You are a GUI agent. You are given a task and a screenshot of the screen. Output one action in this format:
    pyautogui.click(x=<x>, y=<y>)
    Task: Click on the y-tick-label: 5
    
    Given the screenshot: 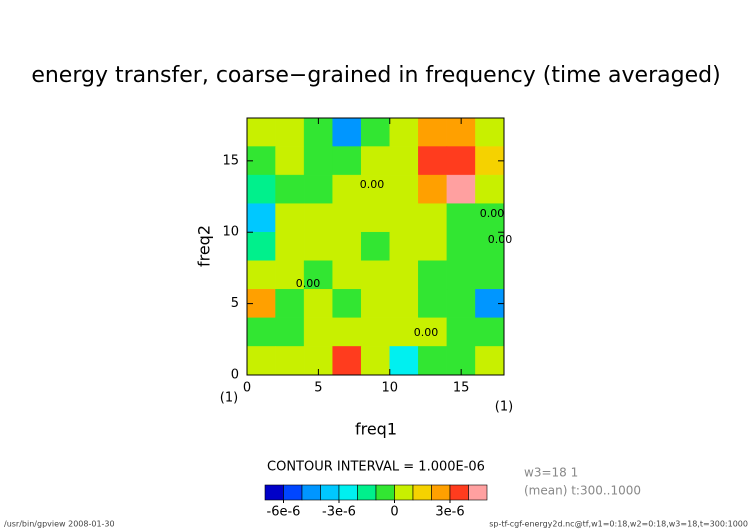 What is the action you would take?
    pyautogui.click(x=235, y=303)
    